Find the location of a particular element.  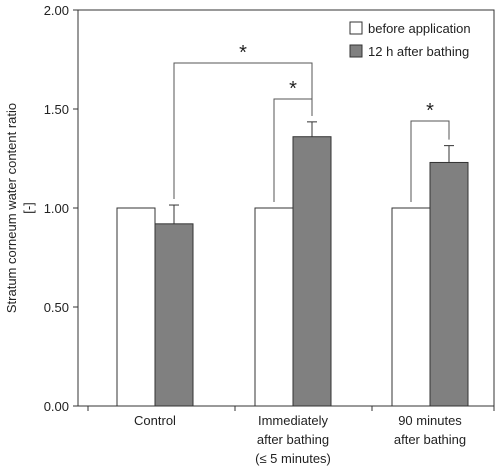

x-category-label: Immediately is located at coordinates (293, 420).